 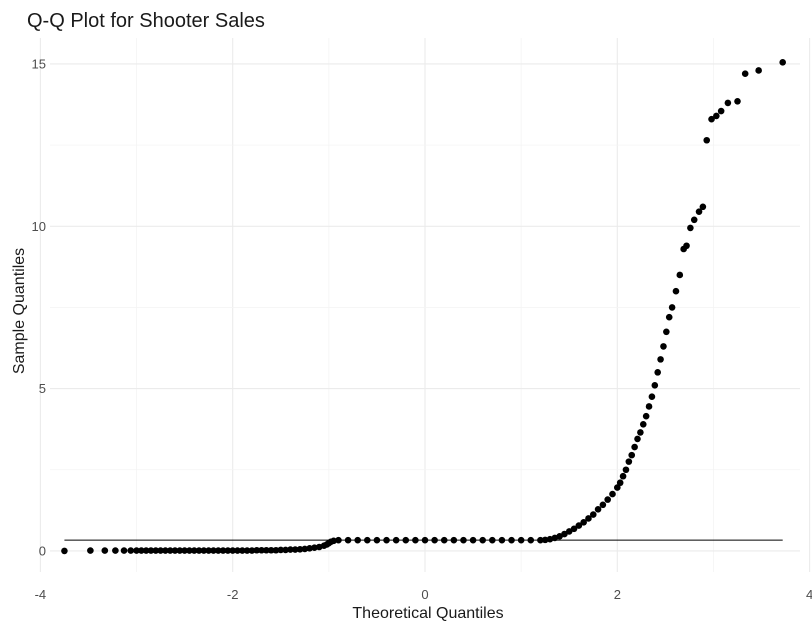 I want to click on x-tick-label: -4, so click(x=41, y=594).